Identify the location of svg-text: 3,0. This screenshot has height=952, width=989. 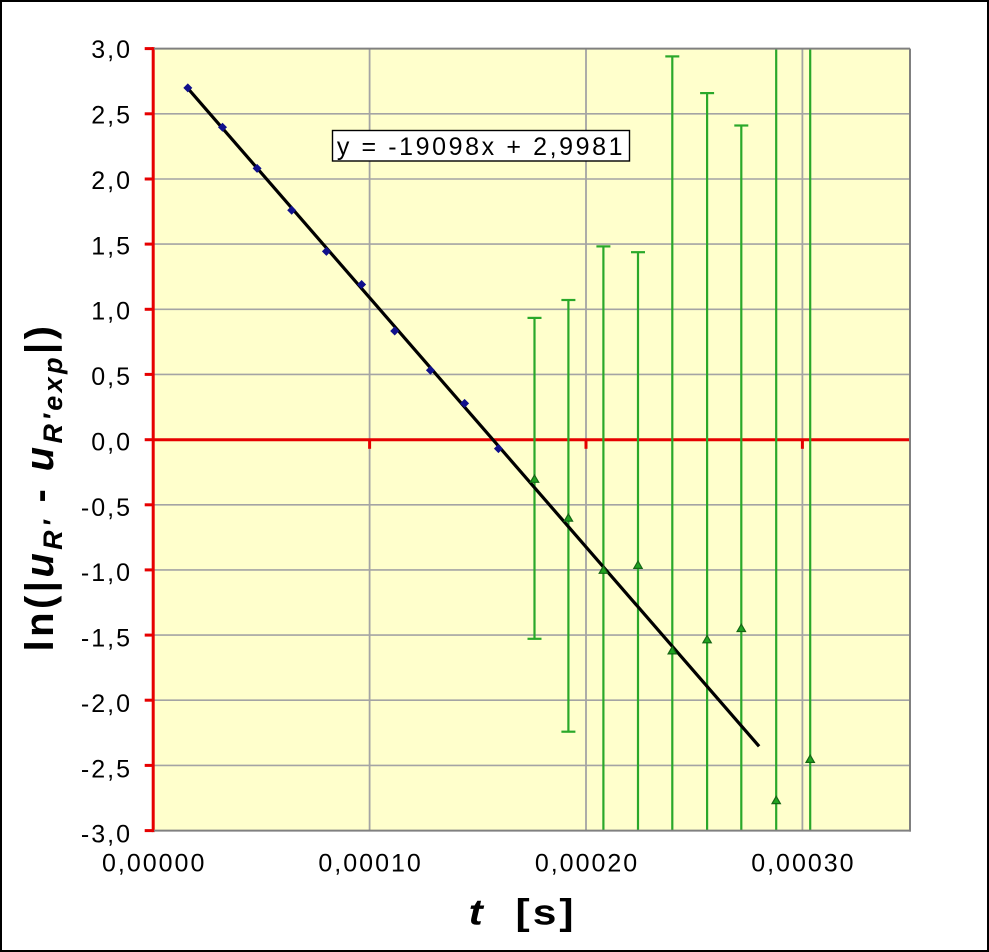
(111, 50).